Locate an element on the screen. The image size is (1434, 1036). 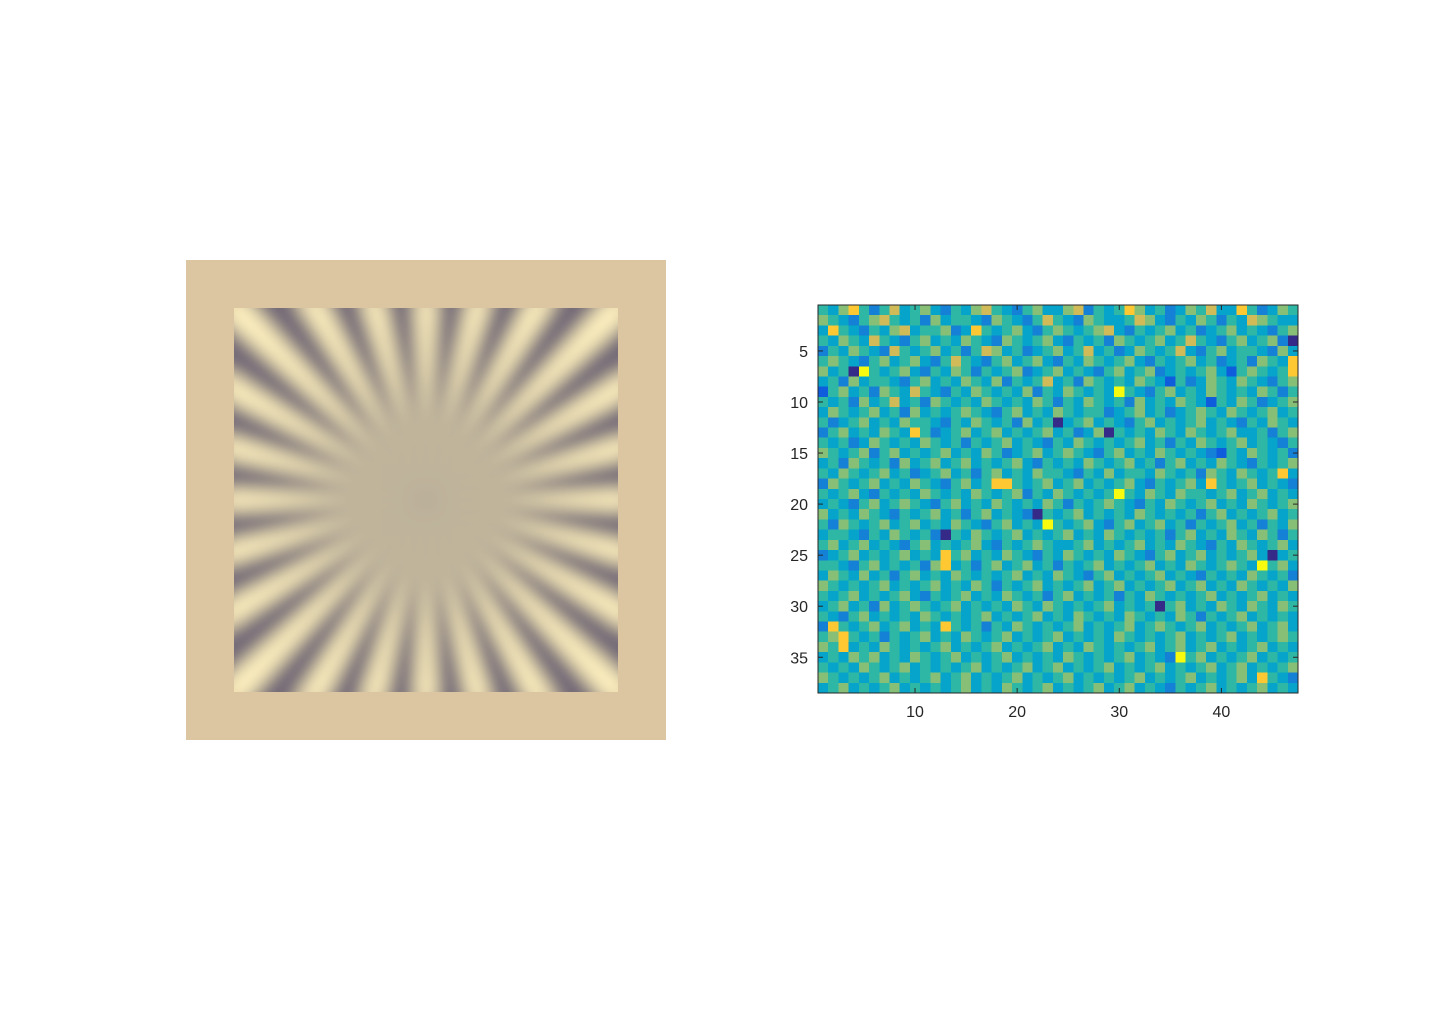
x-tick-label: 30 is located at coordinates (1119, 712).